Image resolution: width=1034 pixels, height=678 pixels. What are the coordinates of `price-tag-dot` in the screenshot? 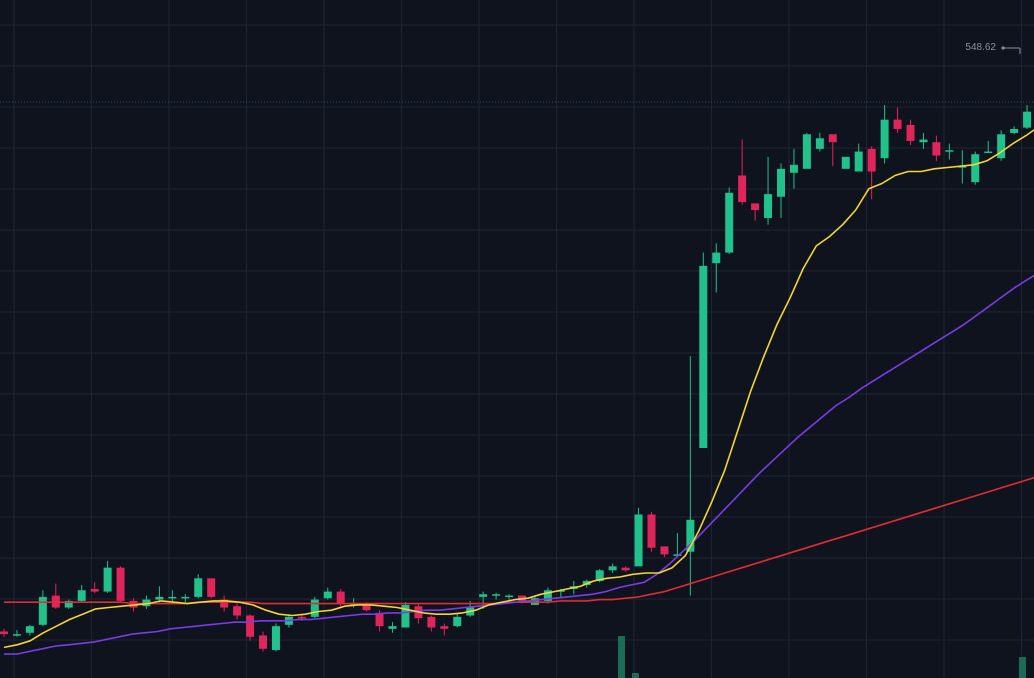 It's located at (1003, 48).